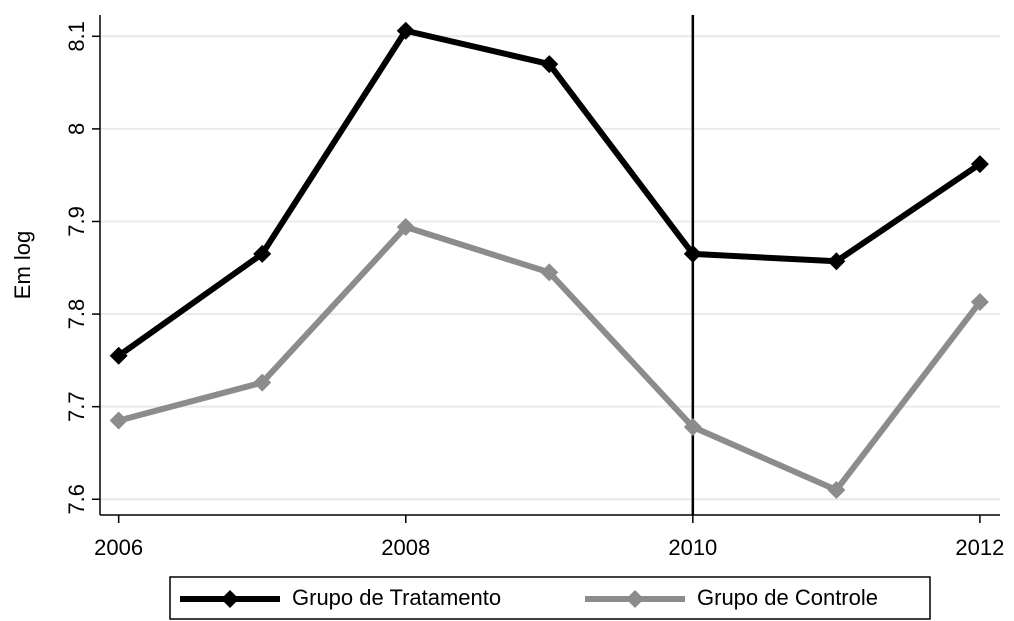 The height and width of the screenshot is (621, 1014). I want to click on x-tick-label: 2012, so click(979, 547).